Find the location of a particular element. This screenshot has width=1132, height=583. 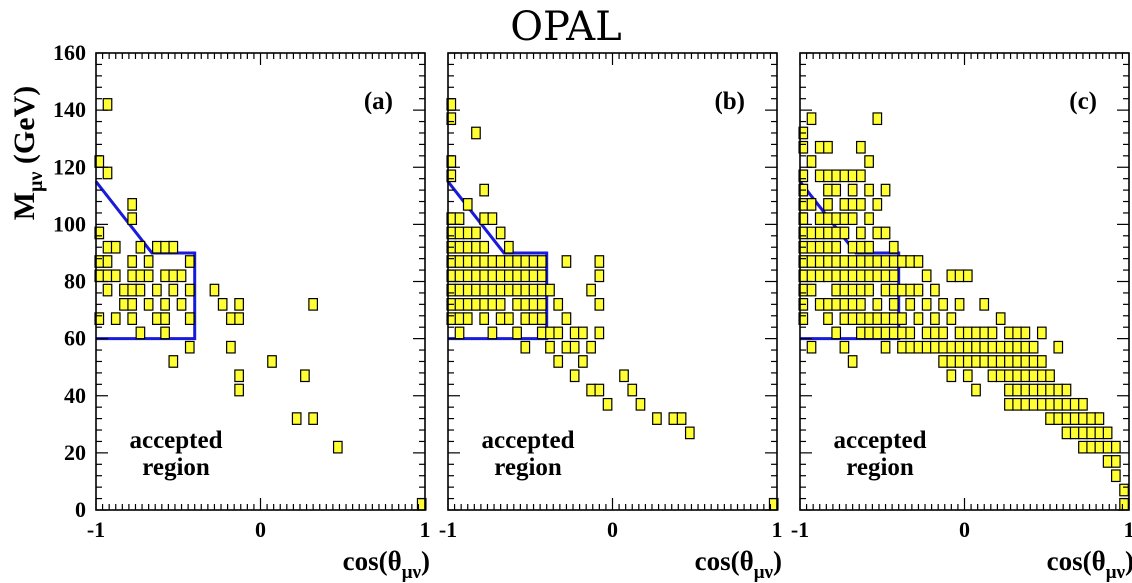

y-tick-label: 120 is located at coordinates (69, 166).